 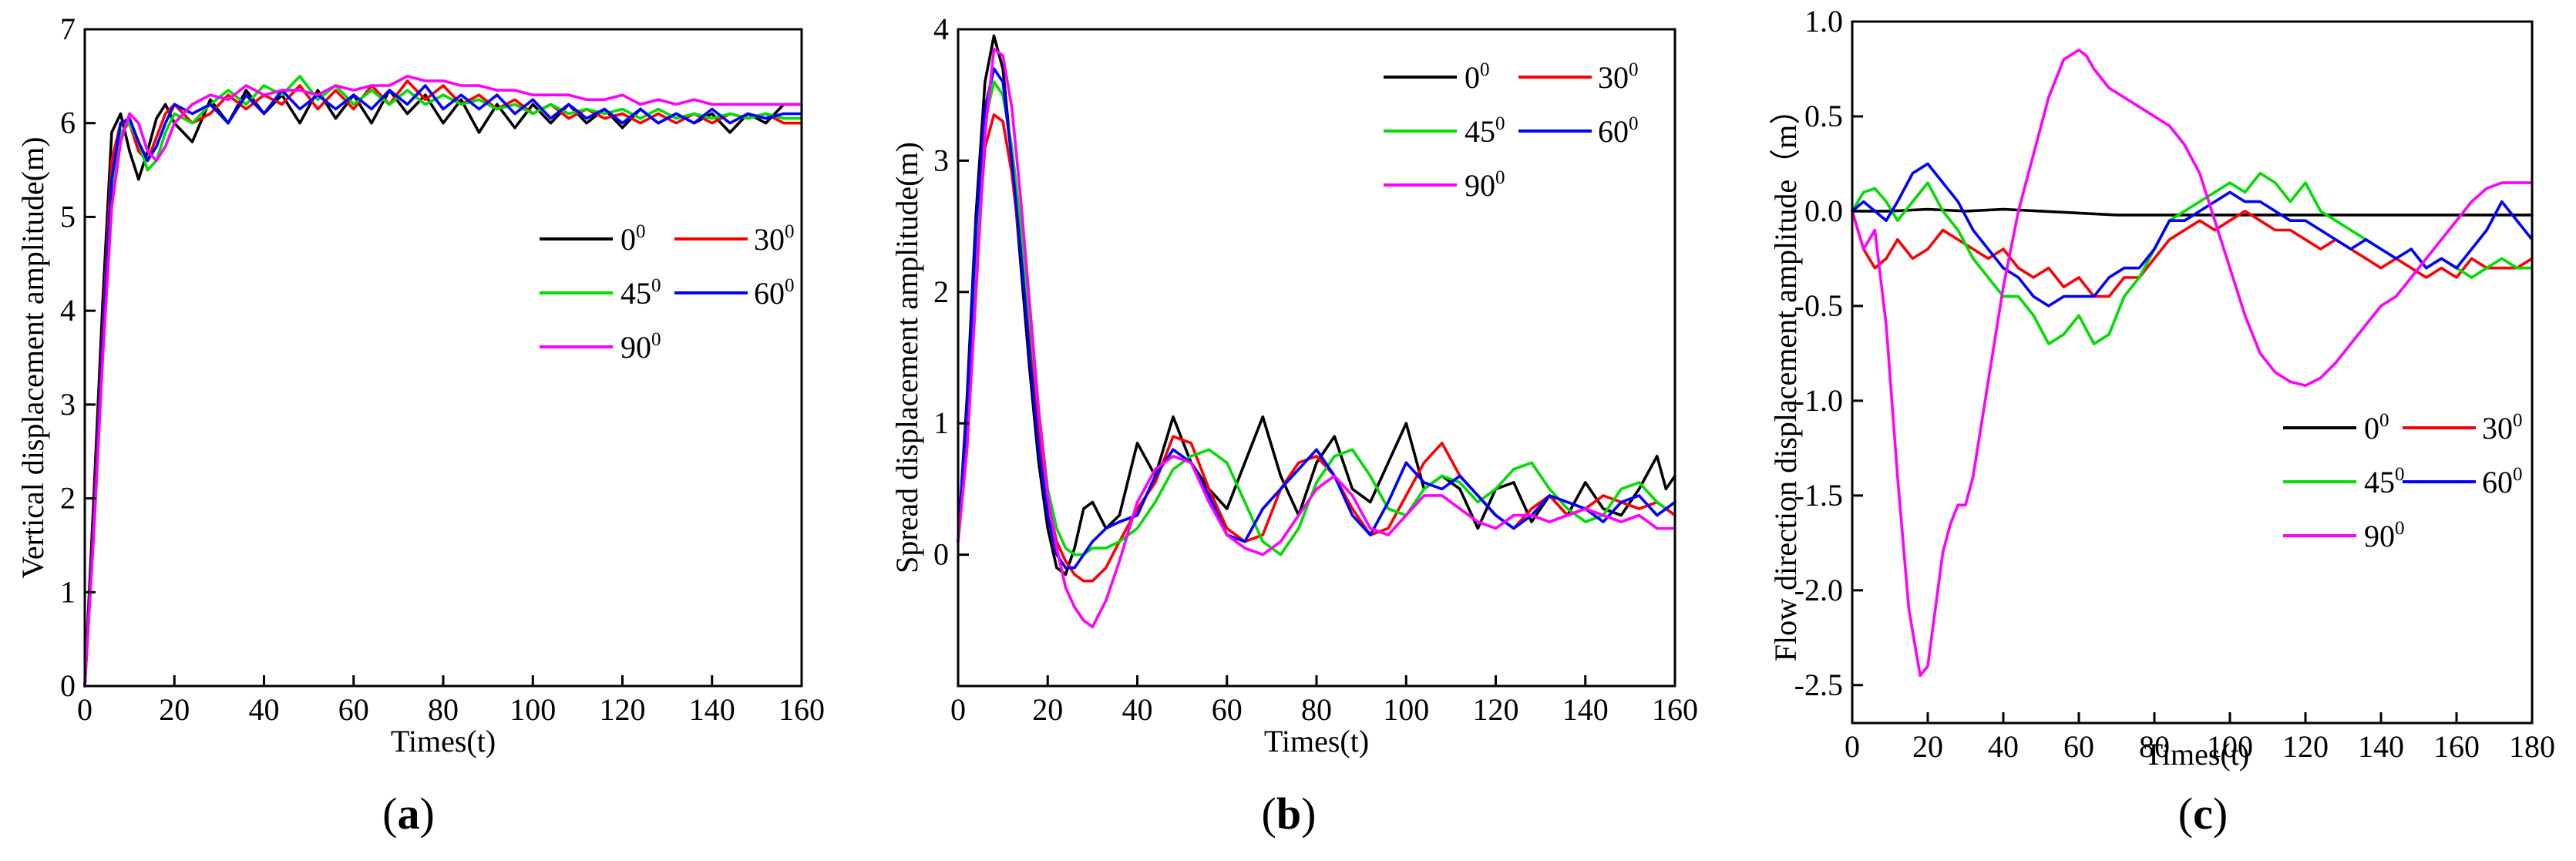 I want to click on panel-c-caption: (c), so click(x=2203, y=814).